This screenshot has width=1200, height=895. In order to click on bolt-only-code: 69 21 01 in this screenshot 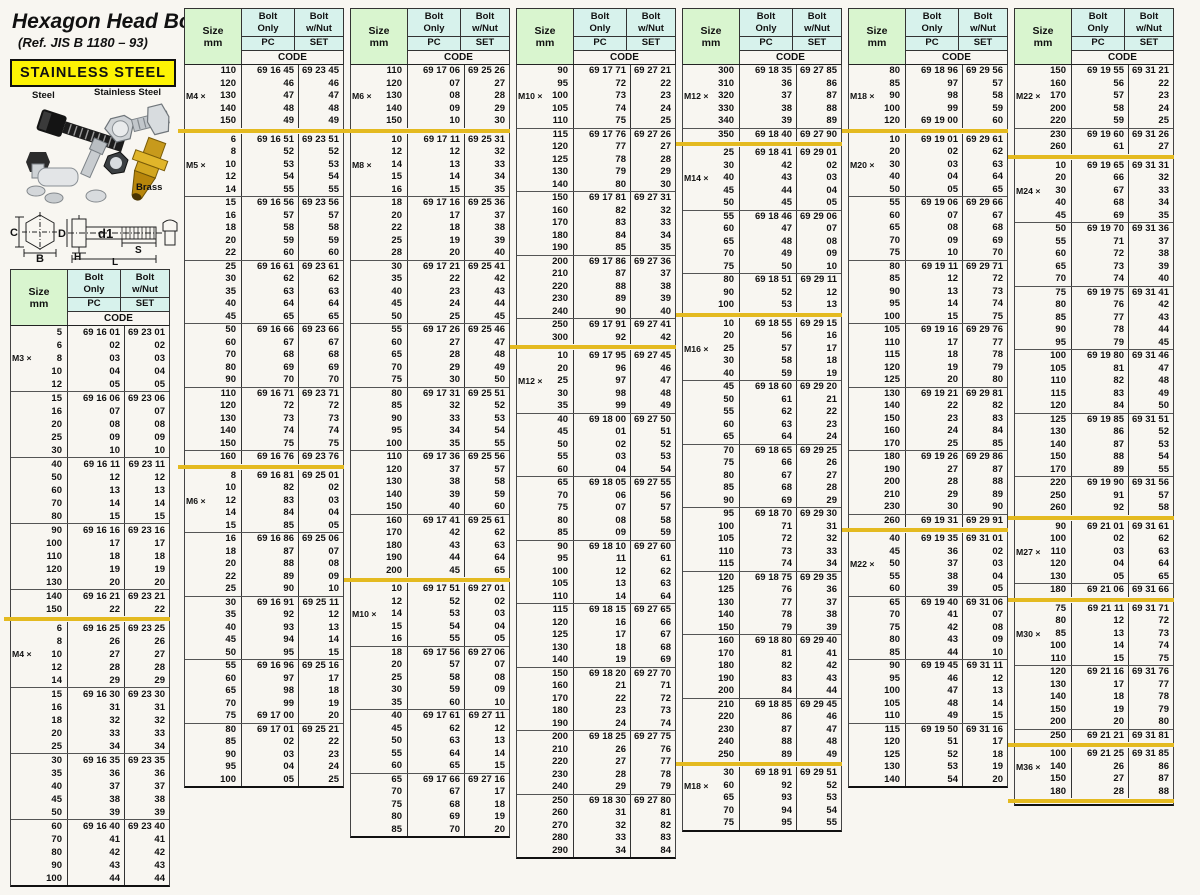, I will do `click(1100, 526)`.